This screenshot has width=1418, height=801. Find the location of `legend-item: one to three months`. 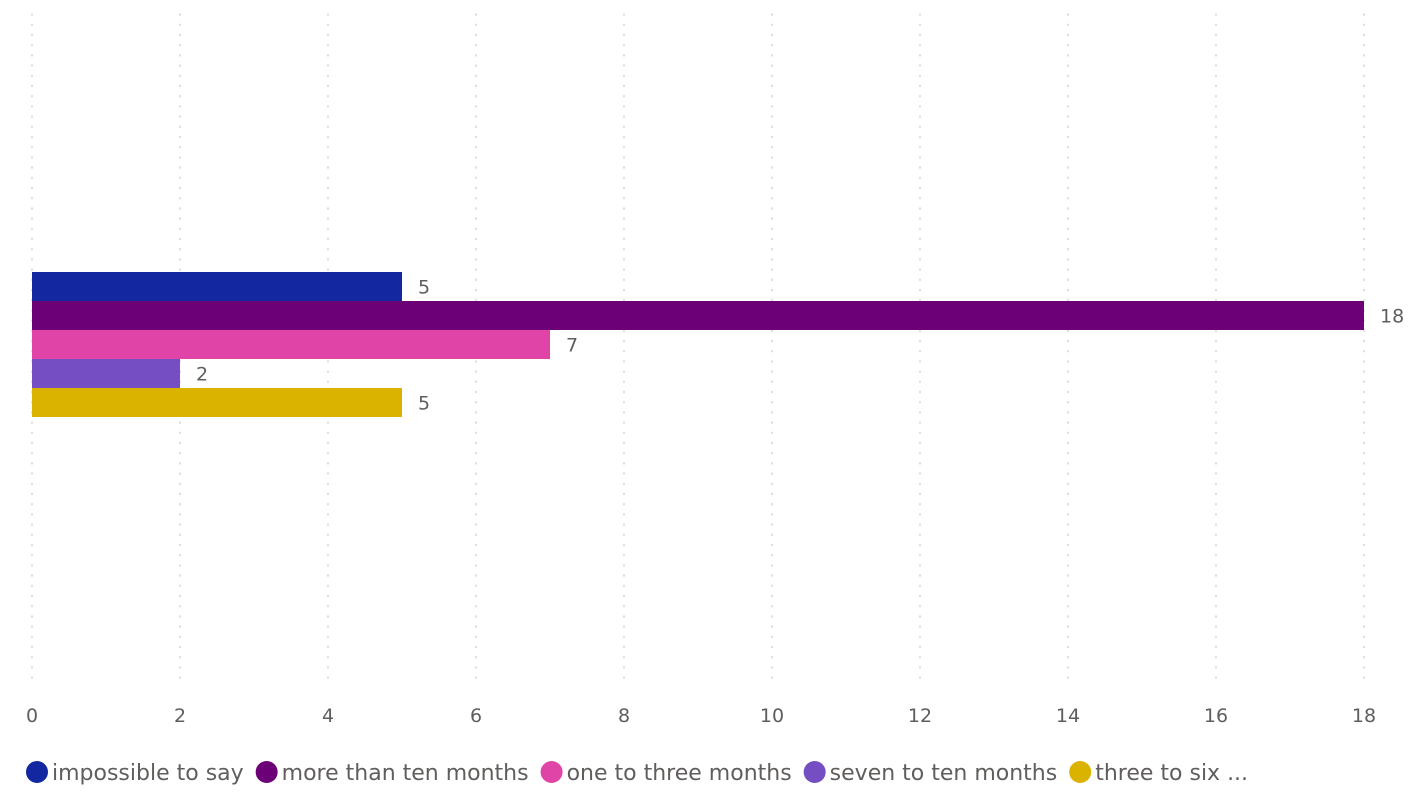

legend-item: one to three months is located at coordinates (666, 773).